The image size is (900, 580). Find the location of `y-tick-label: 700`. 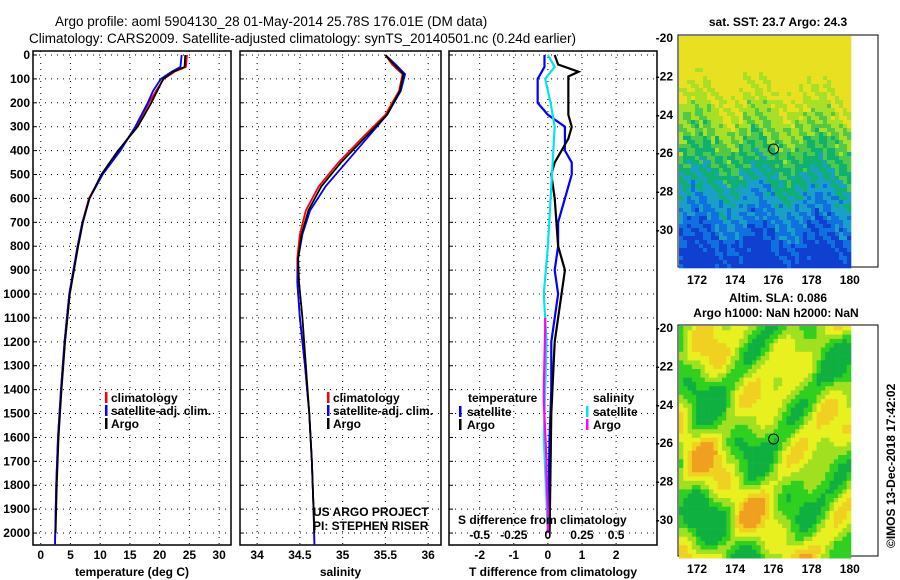

y-tick-label: 700 is located at coordinates (20, 222).